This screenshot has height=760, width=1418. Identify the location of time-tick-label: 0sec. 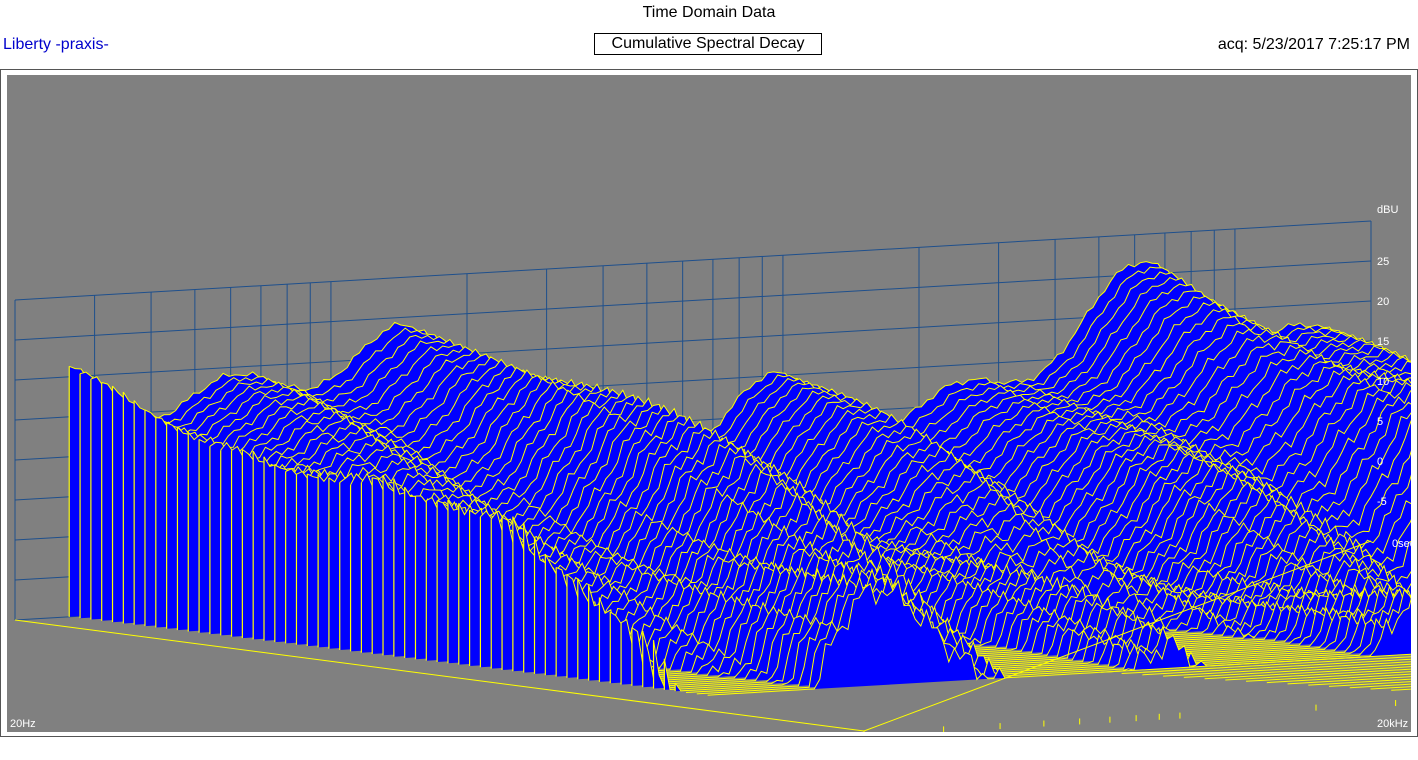
(1401, 544).